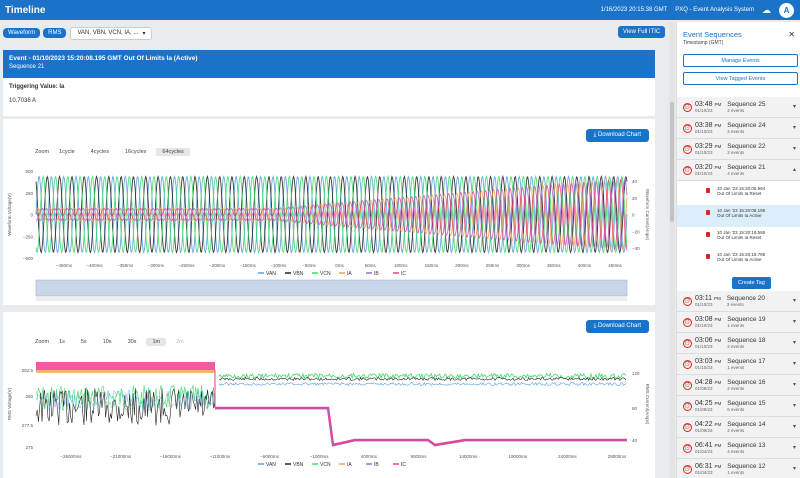  What do you see at coordinates (27, 67) in the screenshot?
I see `event-sequence: Sequence 21` at bounding box center [27, 67].